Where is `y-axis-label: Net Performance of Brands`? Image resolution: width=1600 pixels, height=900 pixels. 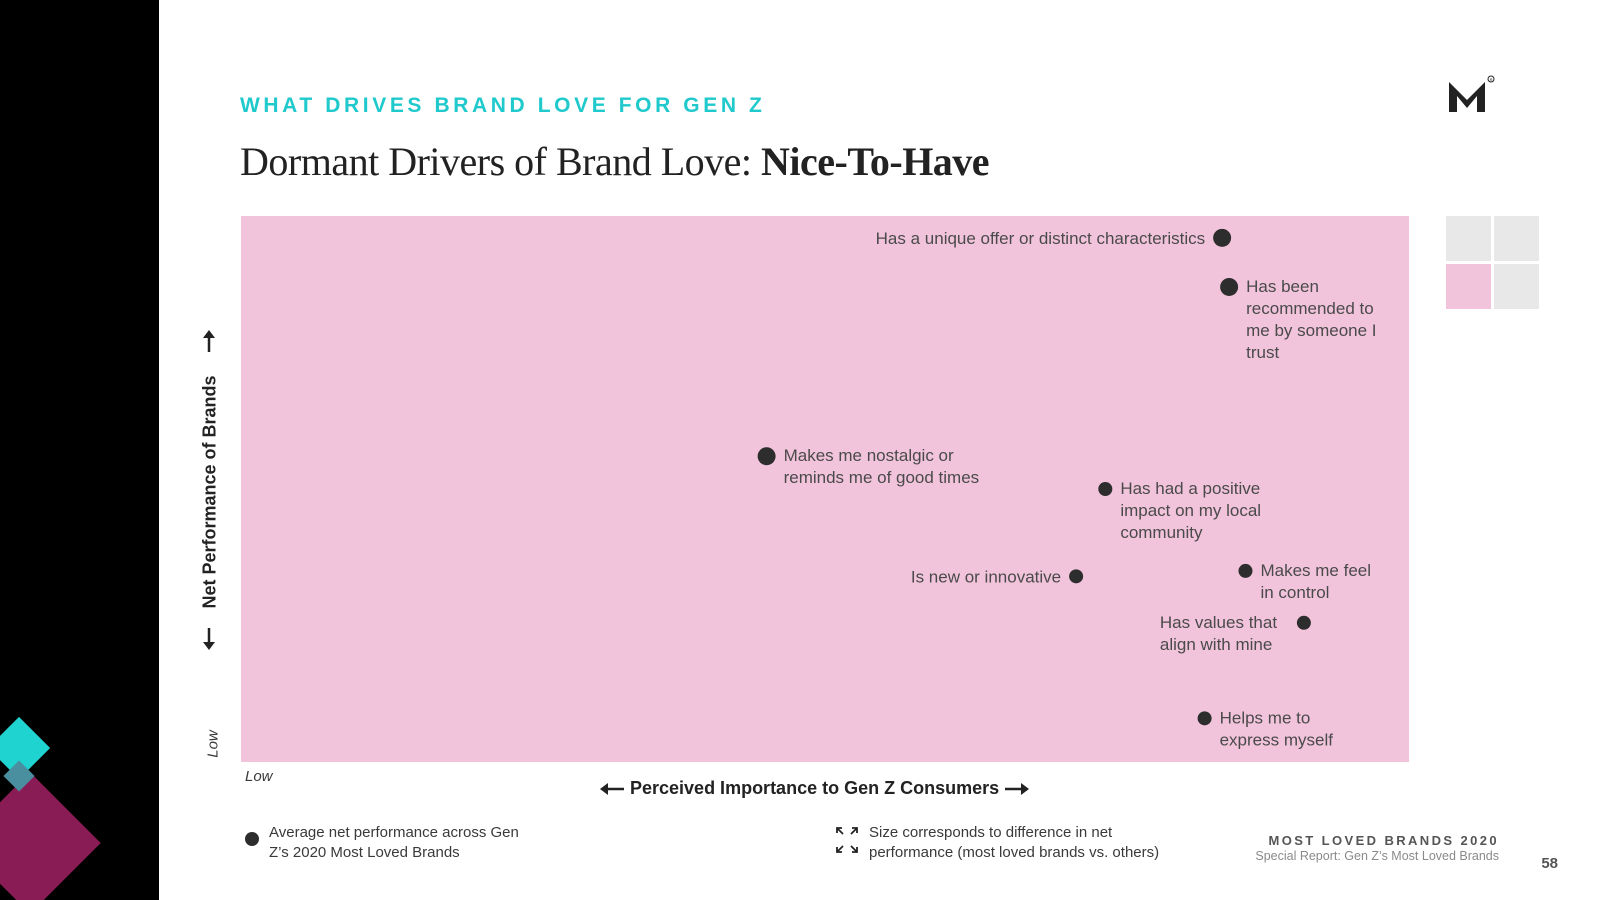 y-axis-label: Net Performance of Brands is located at coordinates (209, 492).